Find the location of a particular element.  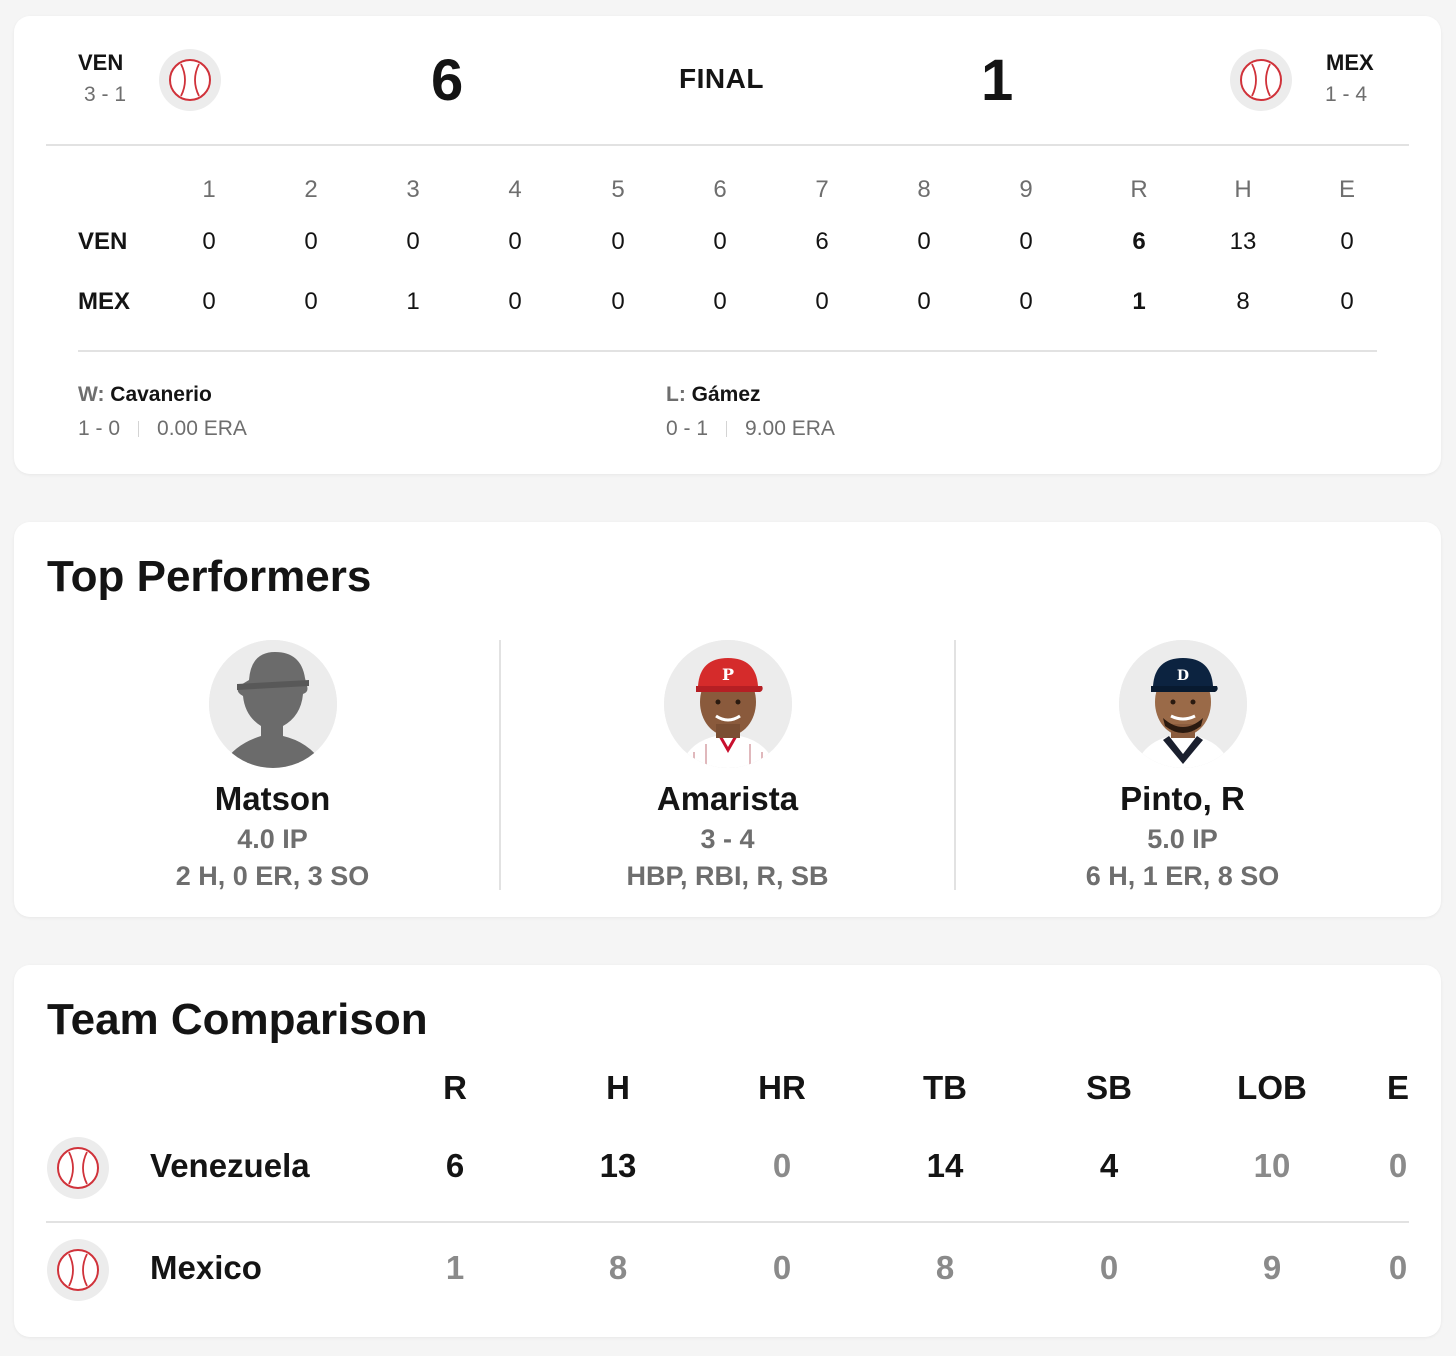

player-headshot: D is located at coordinates (1182, 704).